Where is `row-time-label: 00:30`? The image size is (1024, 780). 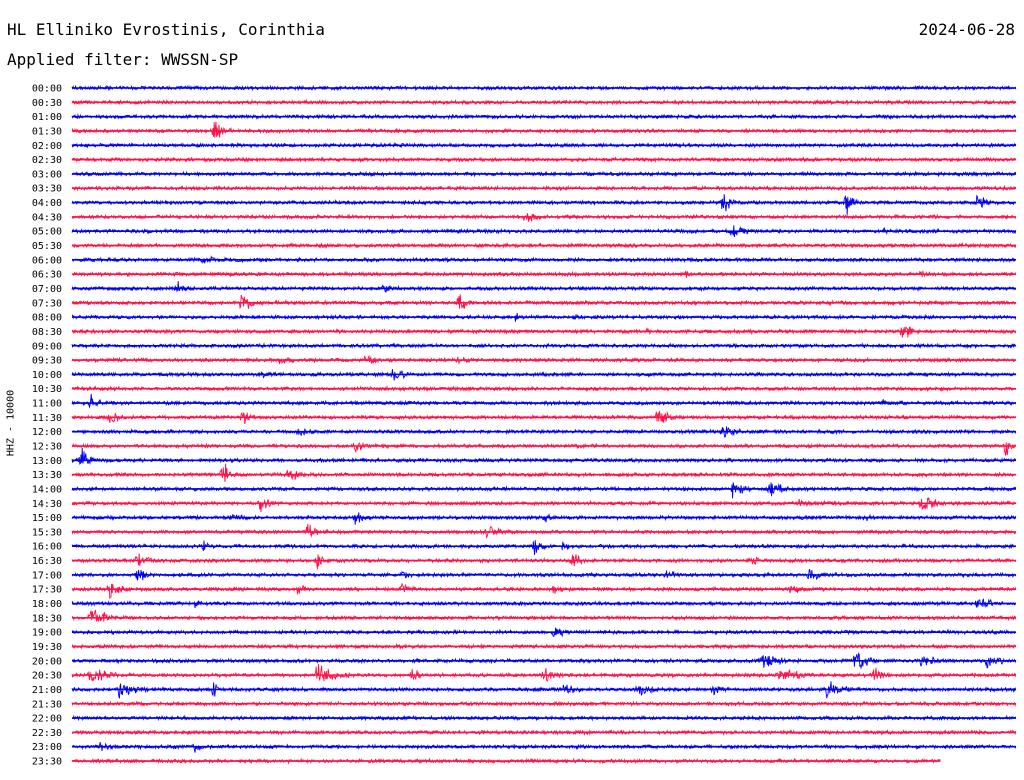
row-time-label: 00:30 is located at coordinates (47, 103).